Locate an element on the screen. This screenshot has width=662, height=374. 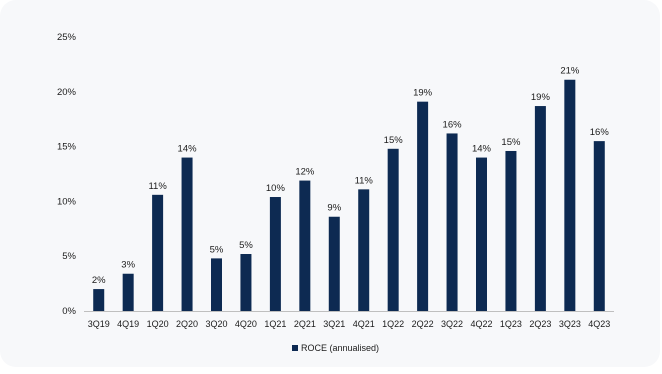
data-label: 10% is located at coordinates (276, 188).